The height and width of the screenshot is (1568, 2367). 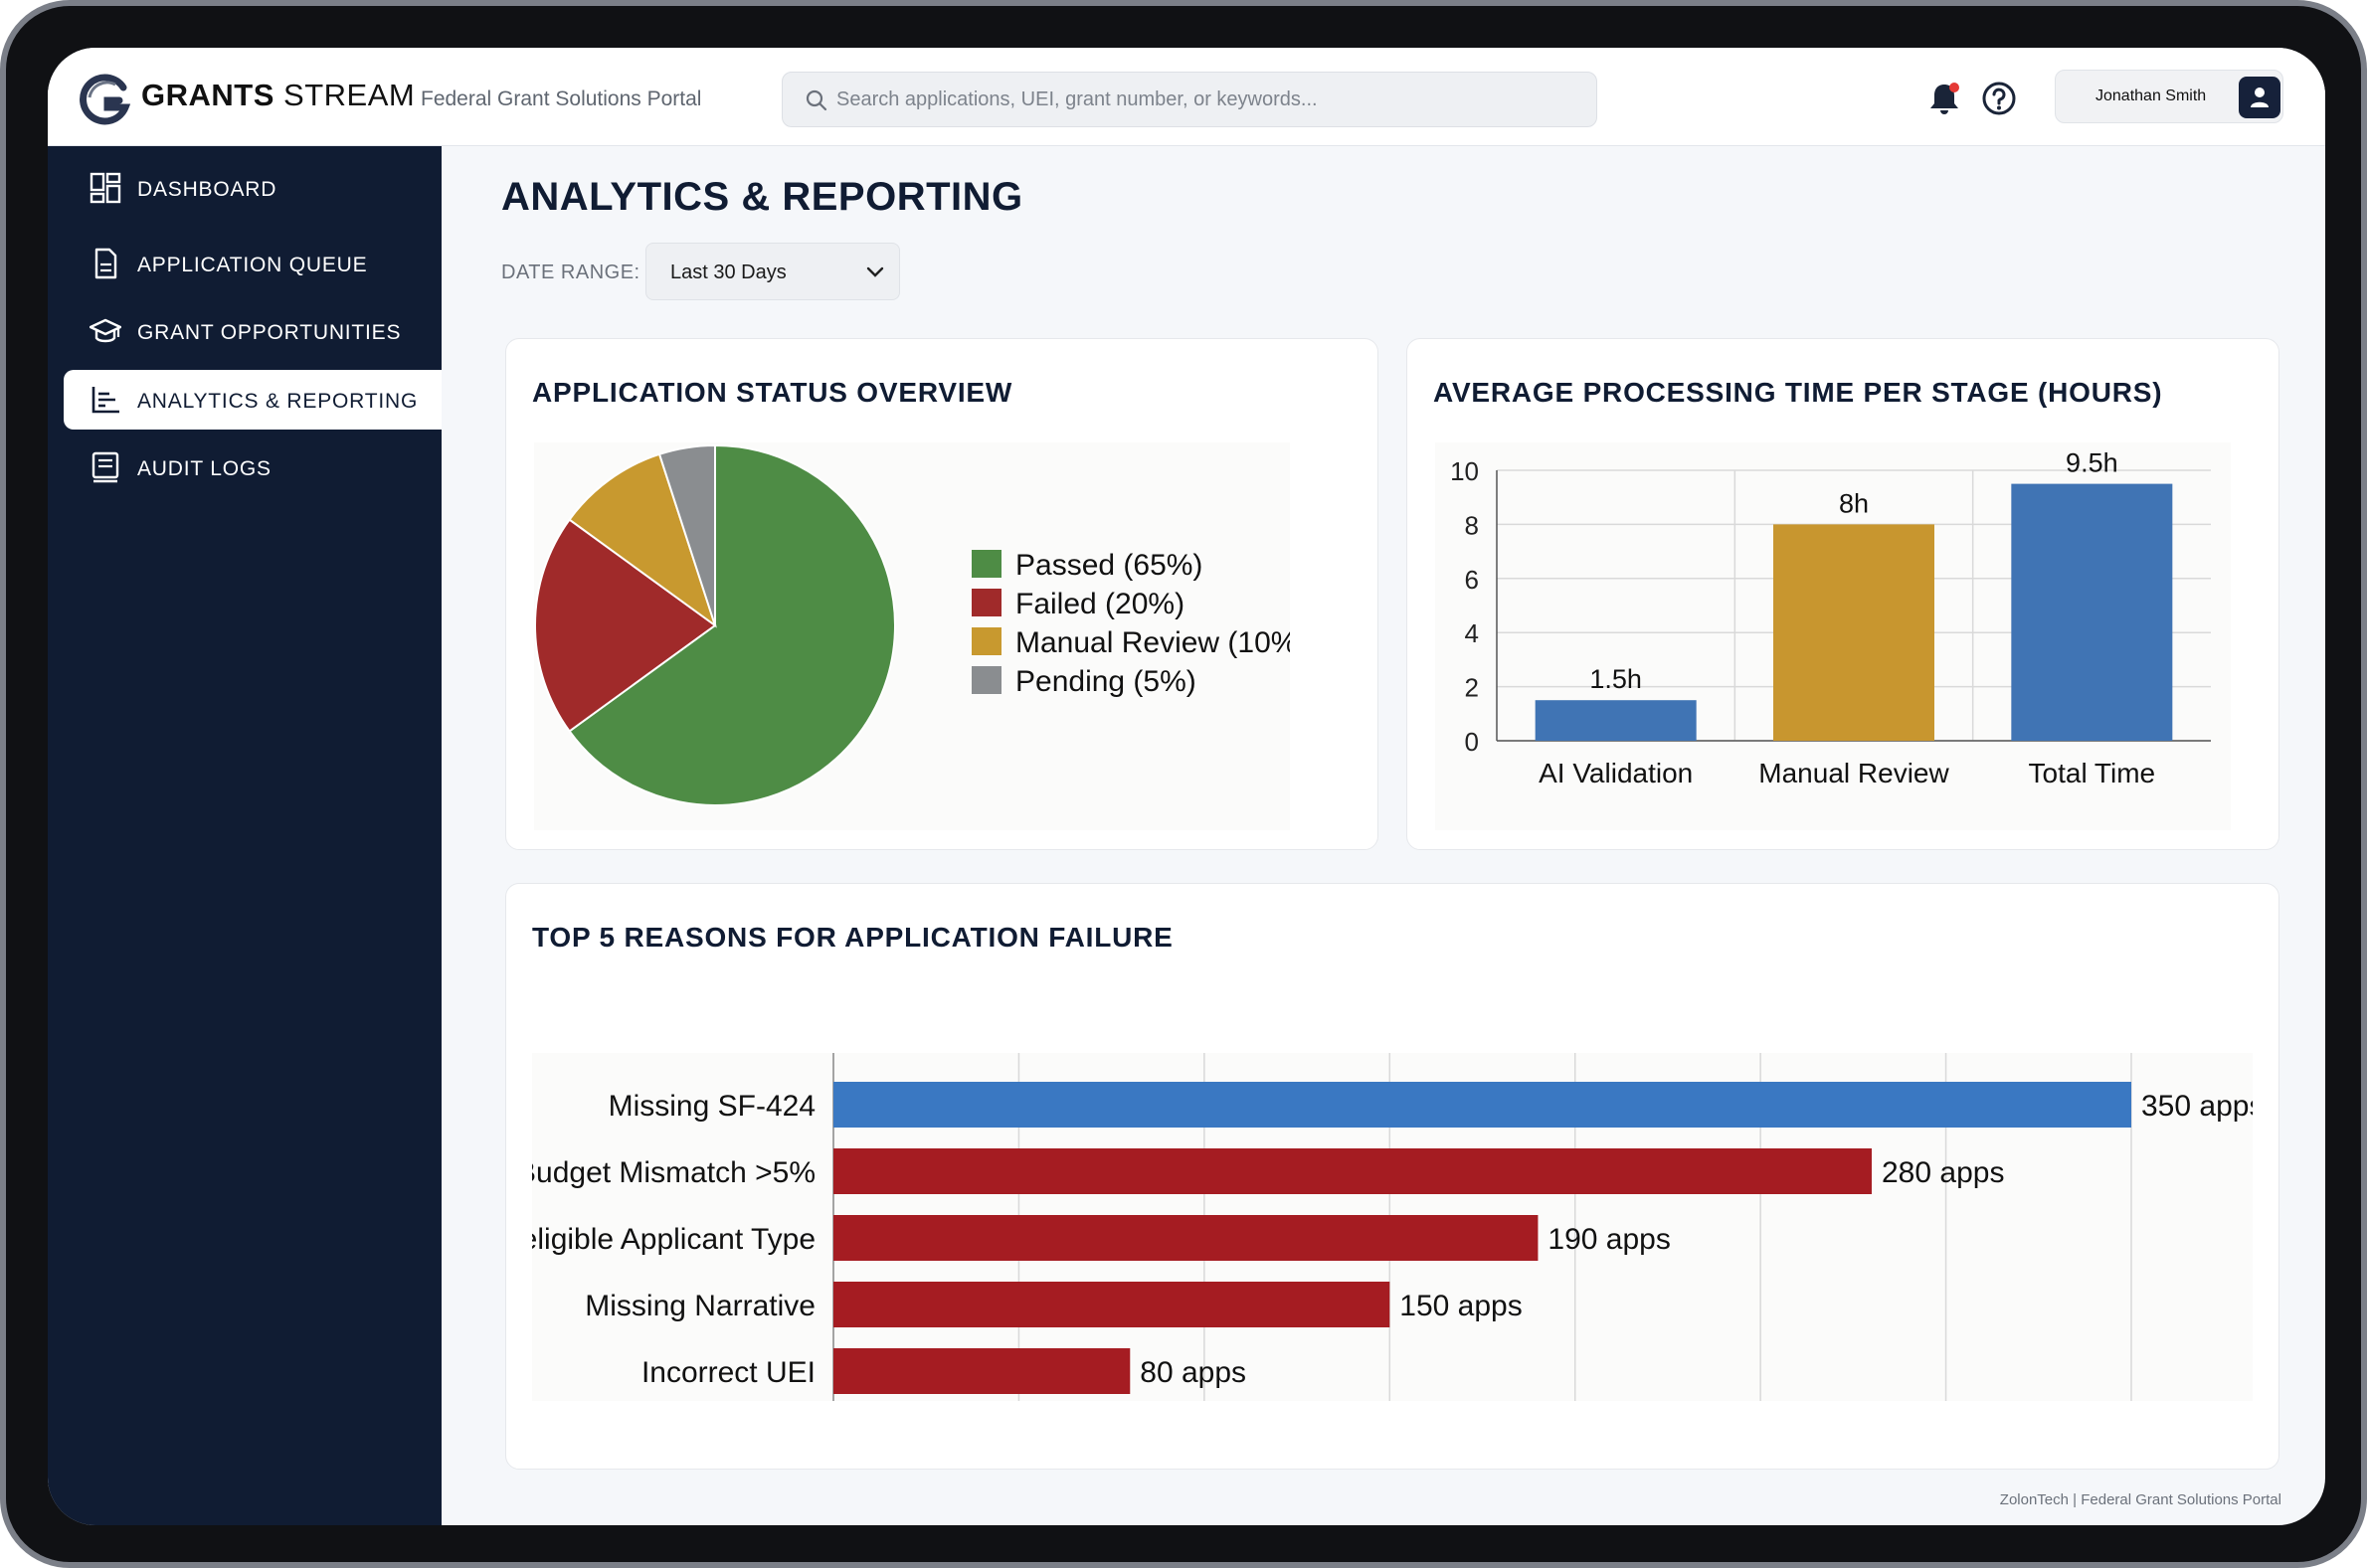 What do you see at coordinates (2092, 463) in the screenshot?
I see `data-label: 9.5h` at bounding box center [2092, 463].